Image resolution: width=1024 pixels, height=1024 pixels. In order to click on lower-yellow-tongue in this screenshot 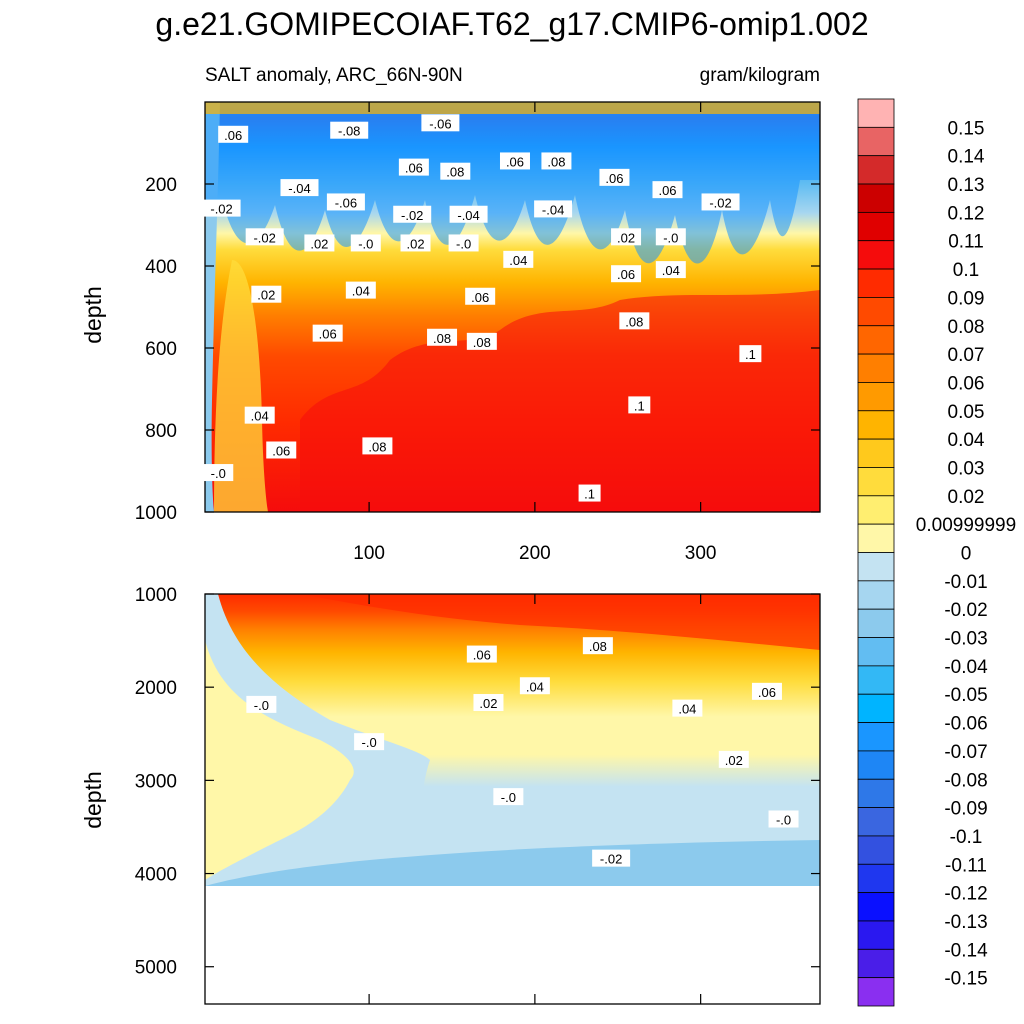, I will do `click(279, 760)`.